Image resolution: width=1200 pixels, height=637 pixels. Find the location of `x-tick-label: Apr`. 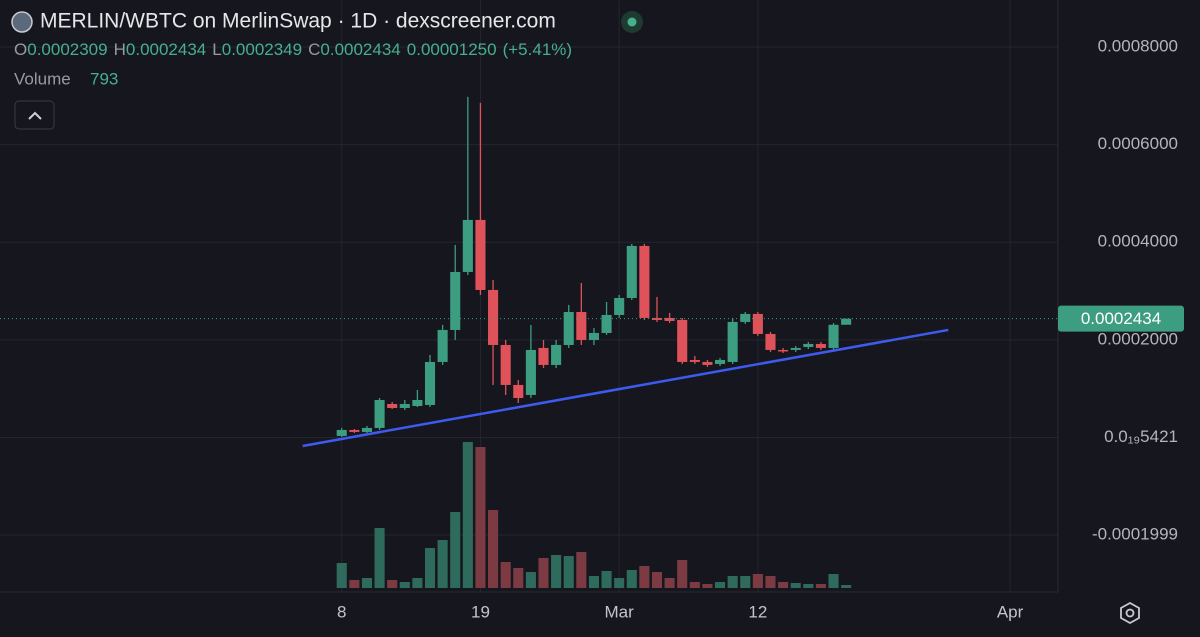

x-tick-label: Apr is located at coordinates (1010, 611).